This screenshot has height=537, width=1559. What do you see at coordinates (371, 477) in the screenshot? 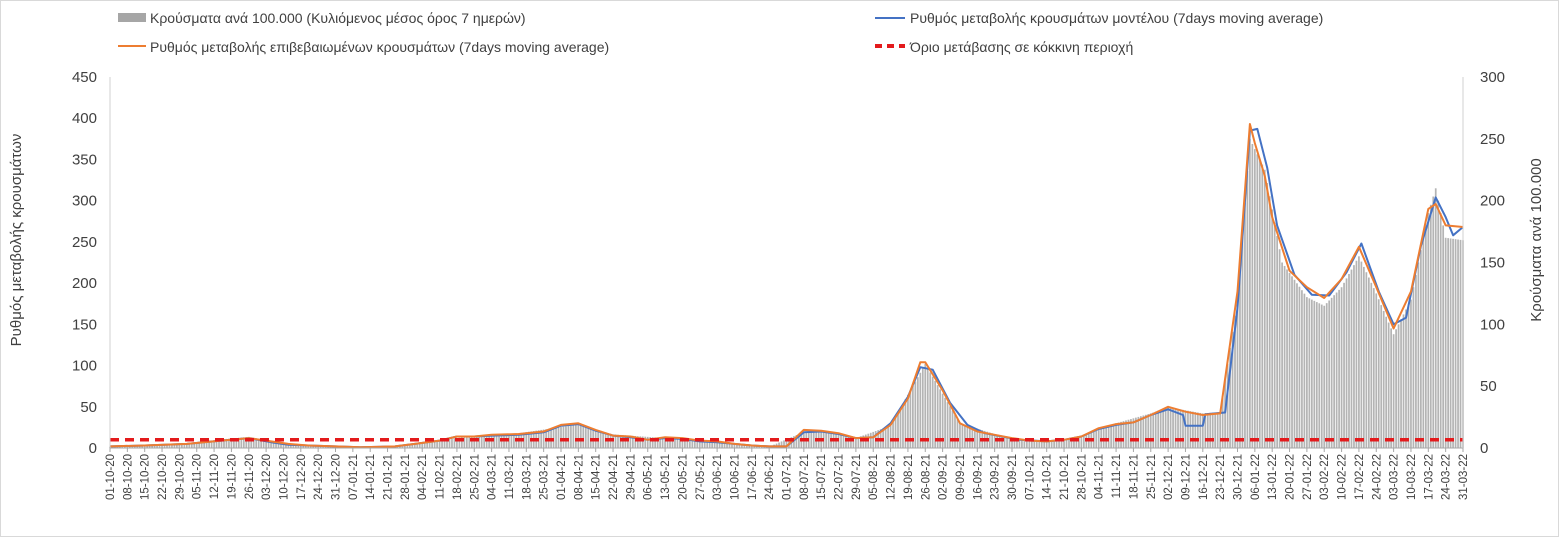
I see `x-tick-label: 14-01-21` at bounding box center [371, 477].